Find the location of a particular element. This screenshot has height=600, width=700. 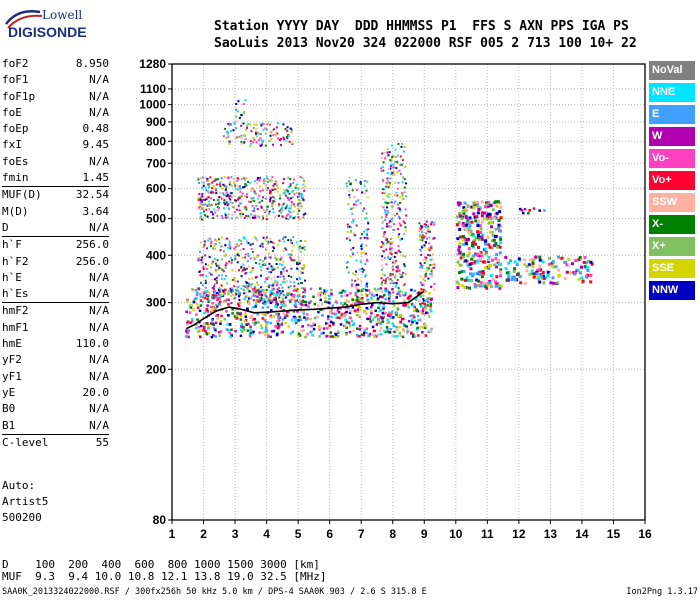

param-key: M(D) is located at coordinates (15, 211).